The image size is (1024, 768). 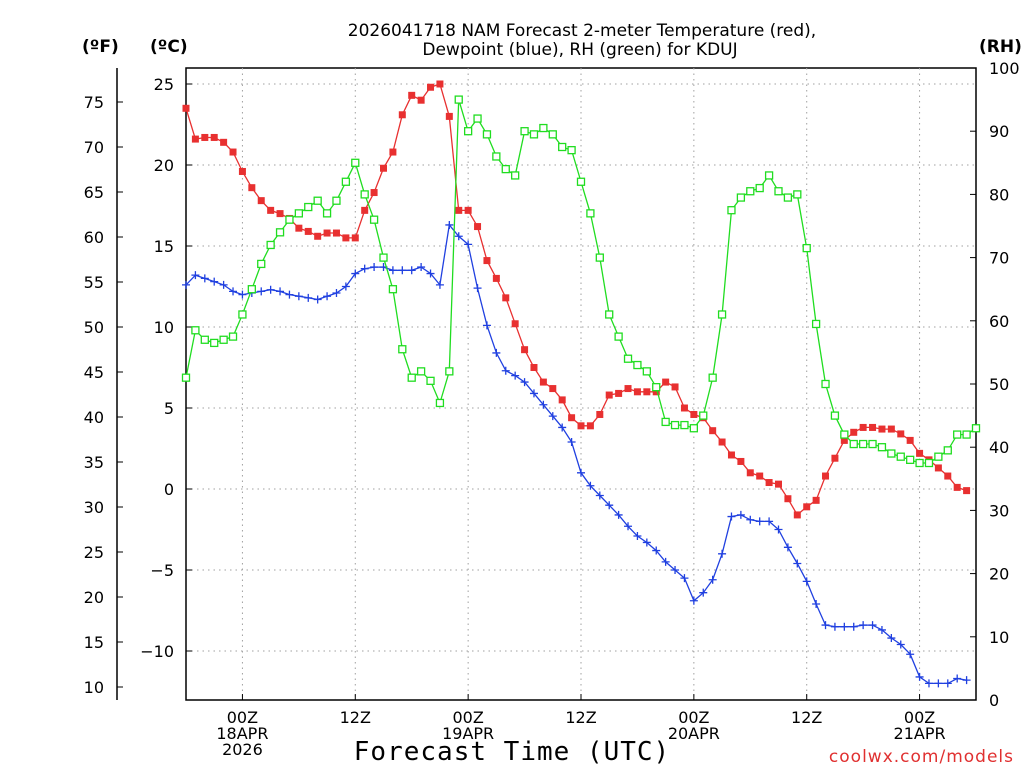 What do you see at coordinates (999, 384) in the screenshot?
I see `rh-tick-label: 50` at bounding box center [999, 384].